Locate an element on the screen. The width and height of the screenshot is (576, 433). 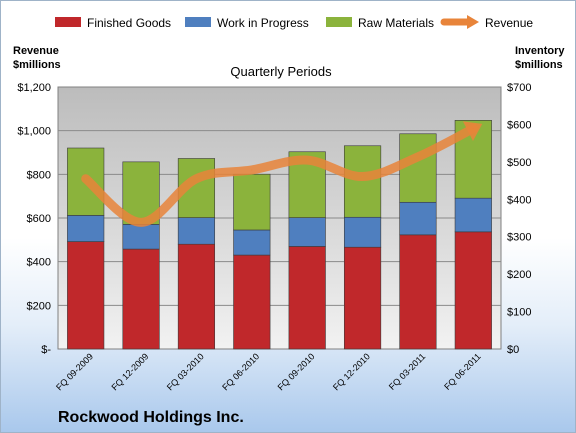
left-tick-label: $600 is located at coordinates (39, 219).